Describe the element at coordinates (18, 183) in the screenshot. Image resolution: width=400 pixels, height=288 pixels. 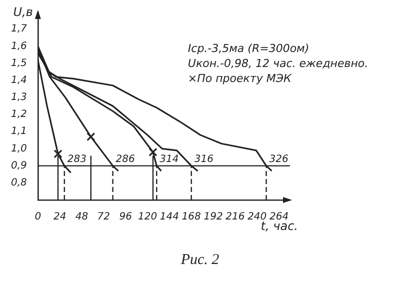
I see `y-tick-label: 0,8` at that location.